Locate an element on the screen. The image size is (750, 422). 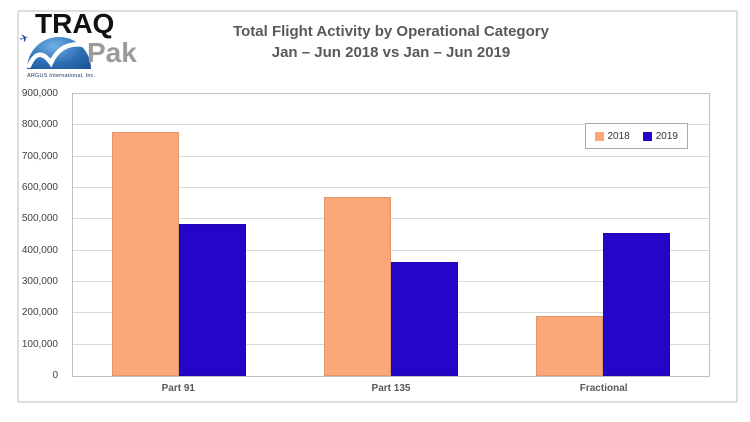
legend-entry-2018: 2018 is located at coordinates (612, 136).